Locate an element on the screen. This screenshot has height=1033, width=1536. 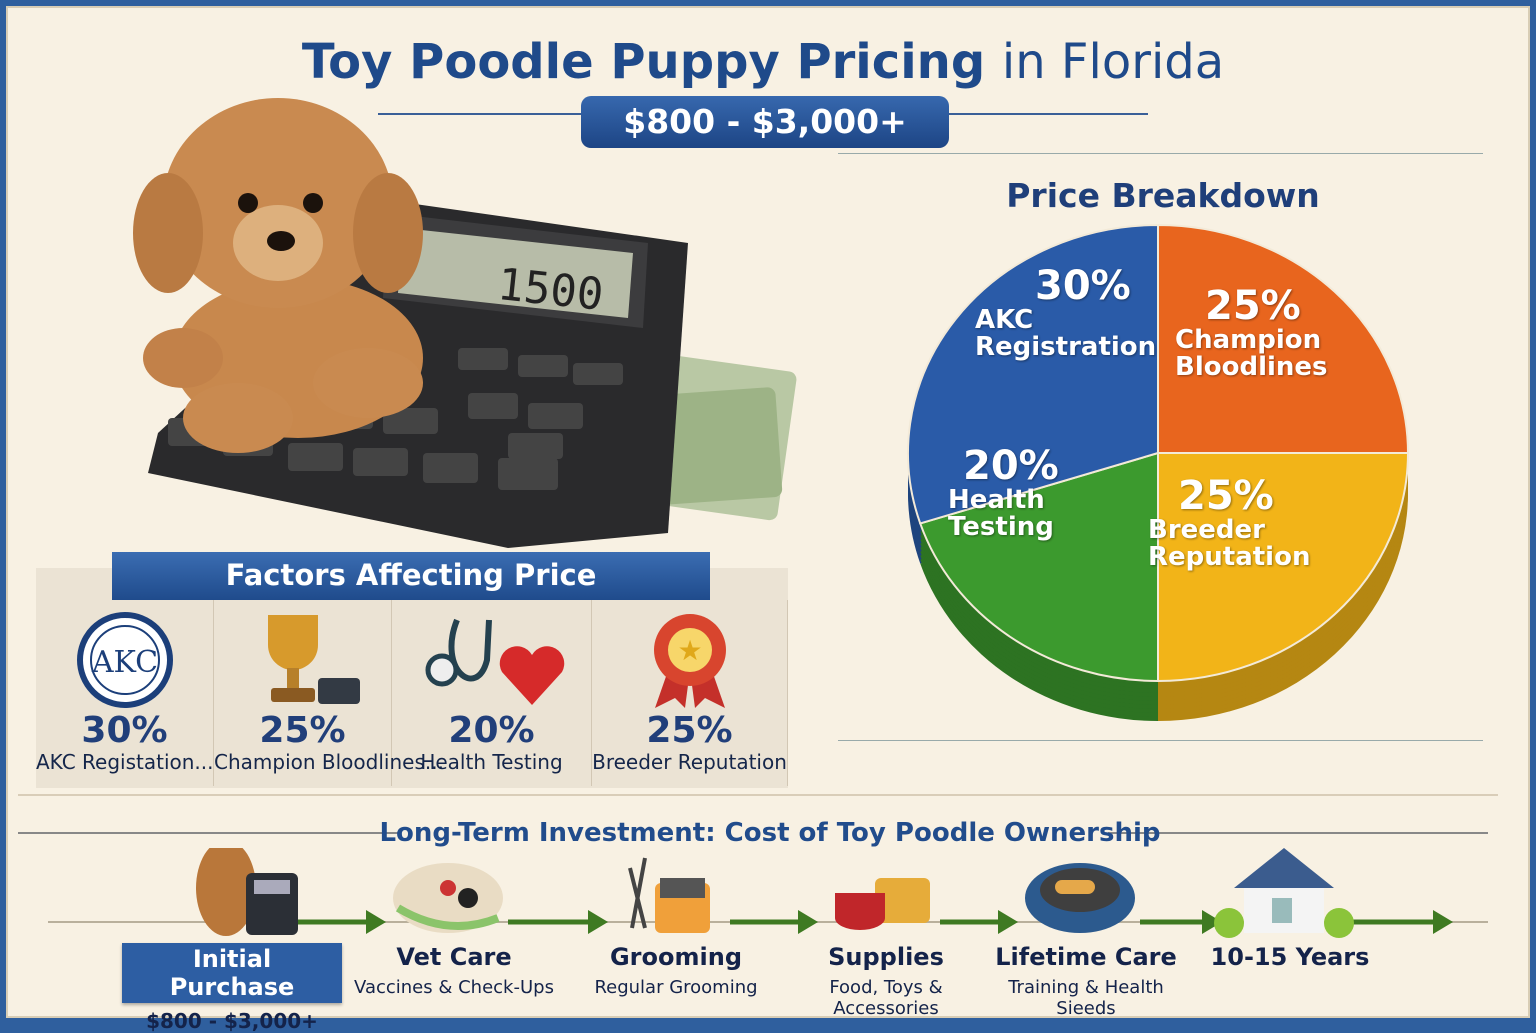
pie-slice-label: 25% Breeder Reputation is located at coordinates (1248, 523).